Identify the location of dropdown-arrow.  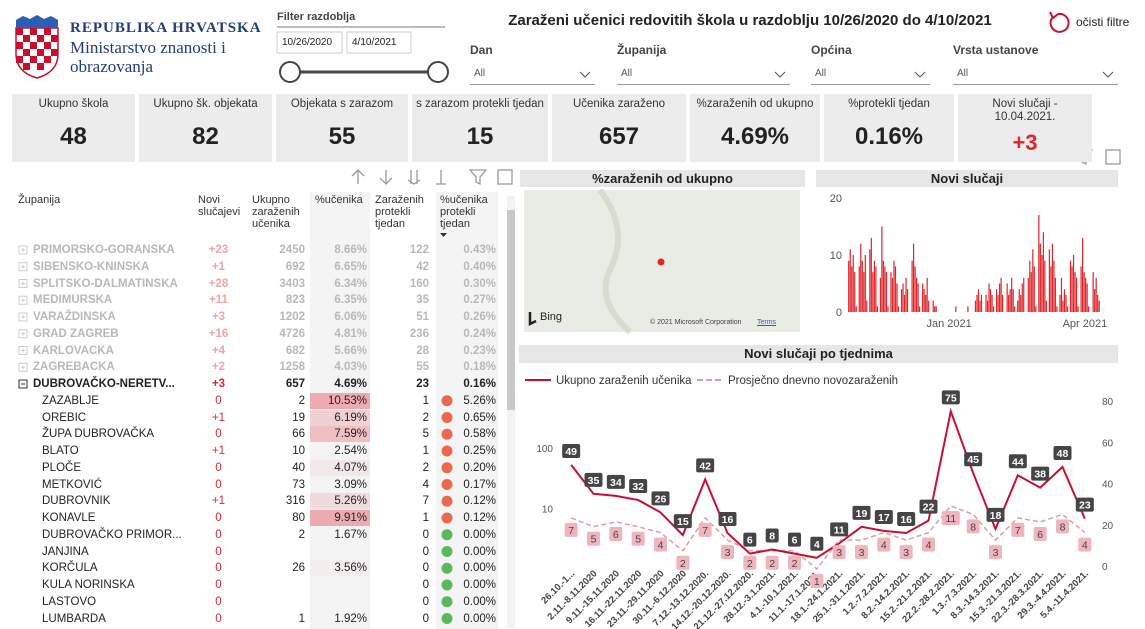
(585, 74).